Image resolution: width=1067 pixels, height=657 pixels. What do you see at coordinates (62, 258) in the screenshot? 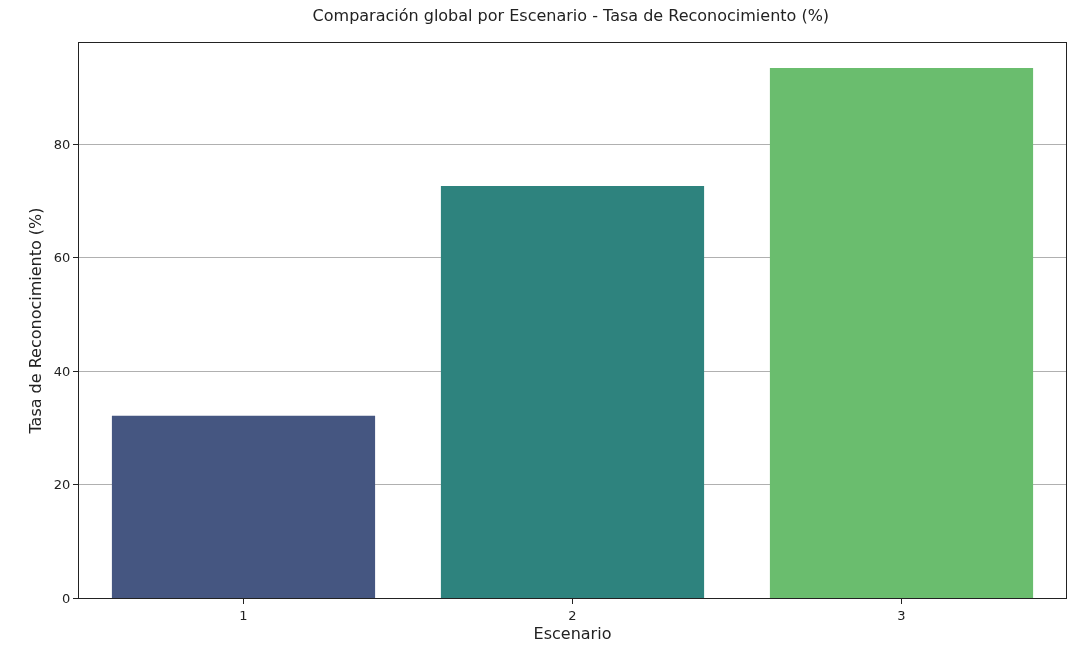
I see `y-tick-label: 60` at bounding box center [62, 258].